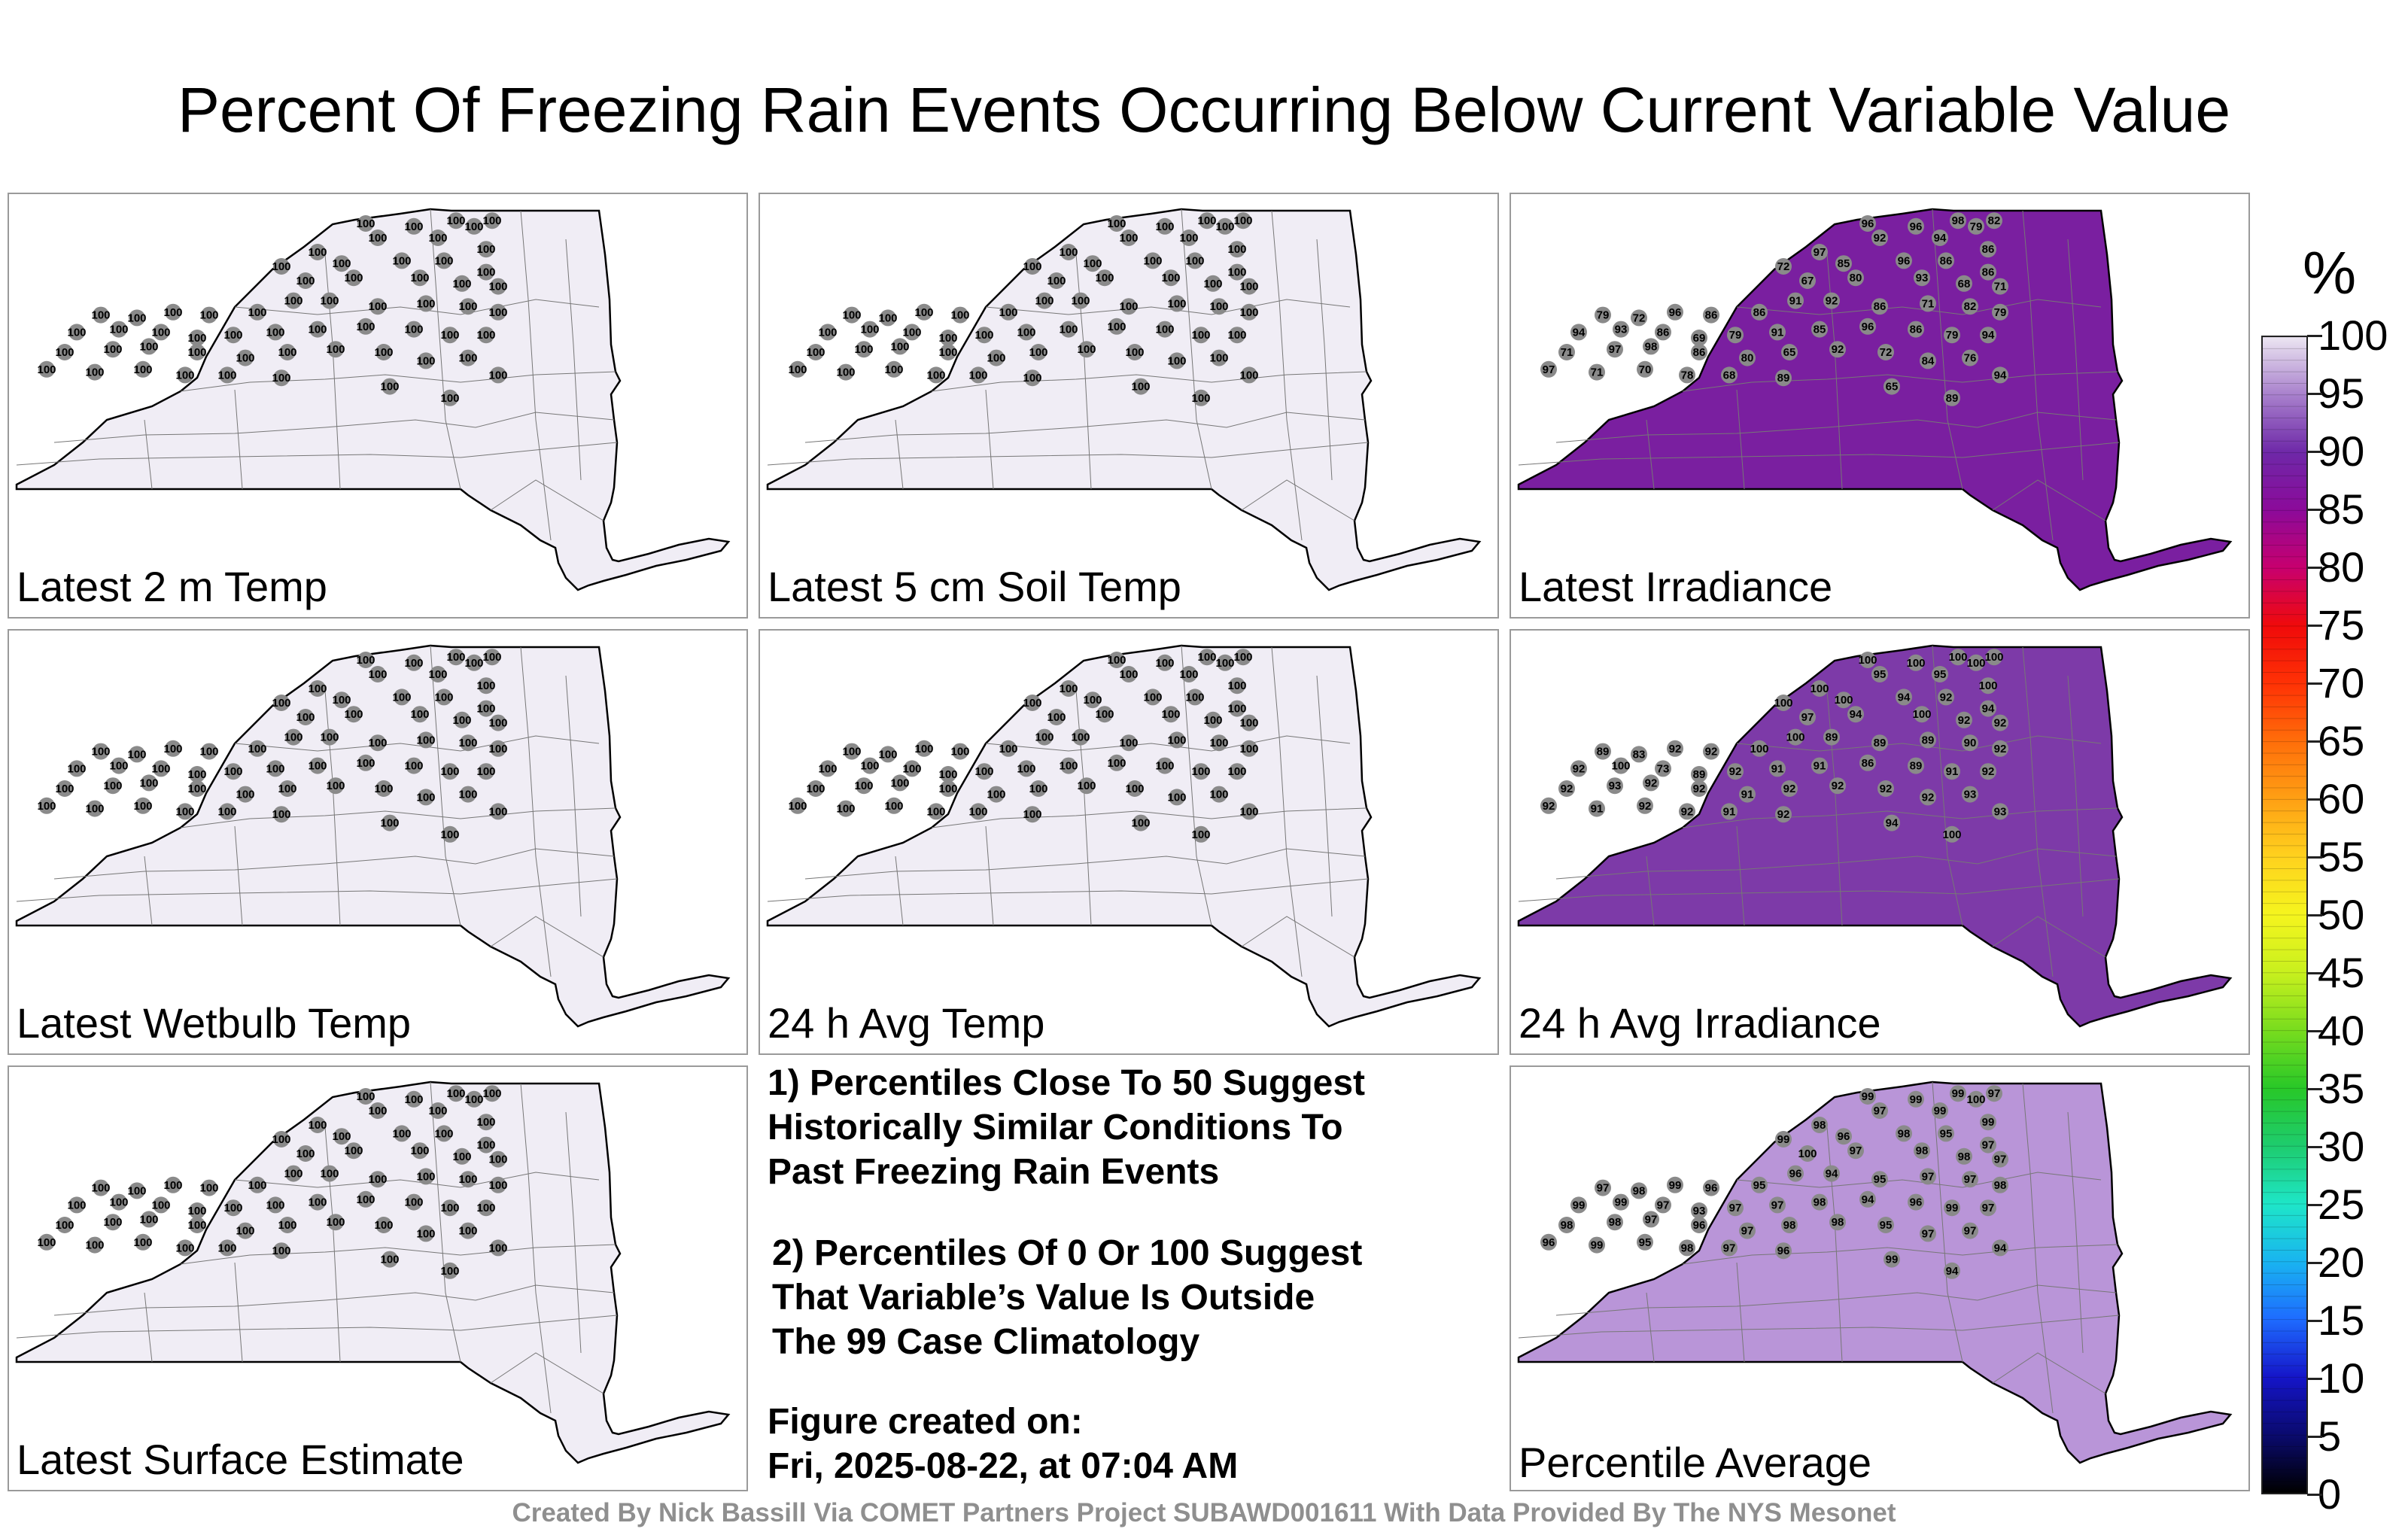 This screenshot has height=1535, width=2408. I want to click on station-value: 95, so click(1645, 1242).